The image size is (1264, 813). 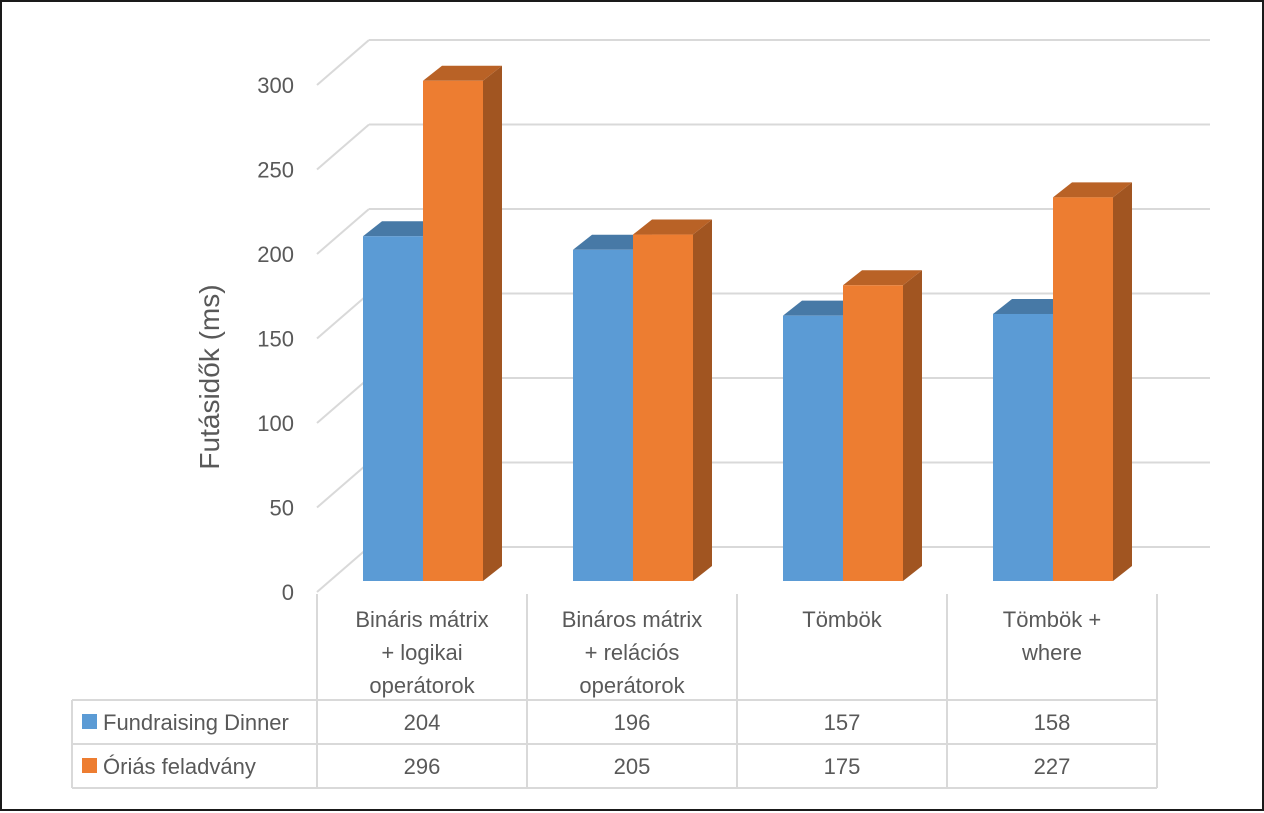 I want to click on y-axis-label: Futásidők (ms), so click(x=209, y=376).